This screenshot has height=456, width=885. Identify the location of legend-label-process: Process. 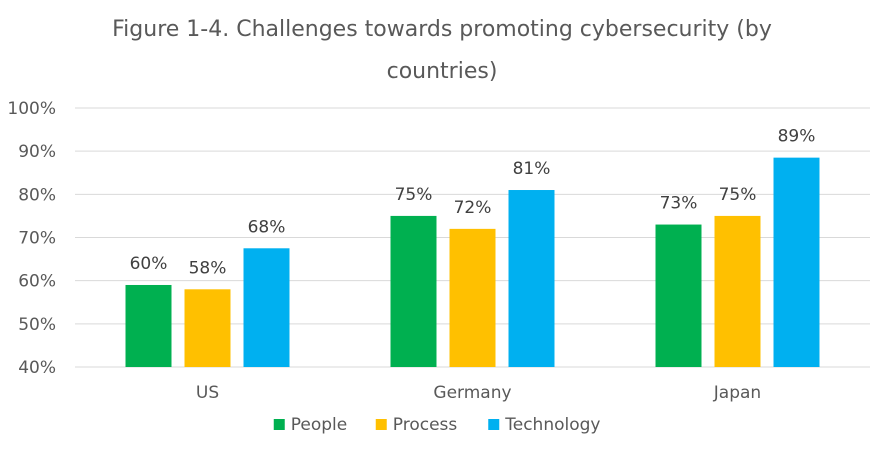
(425, 425).